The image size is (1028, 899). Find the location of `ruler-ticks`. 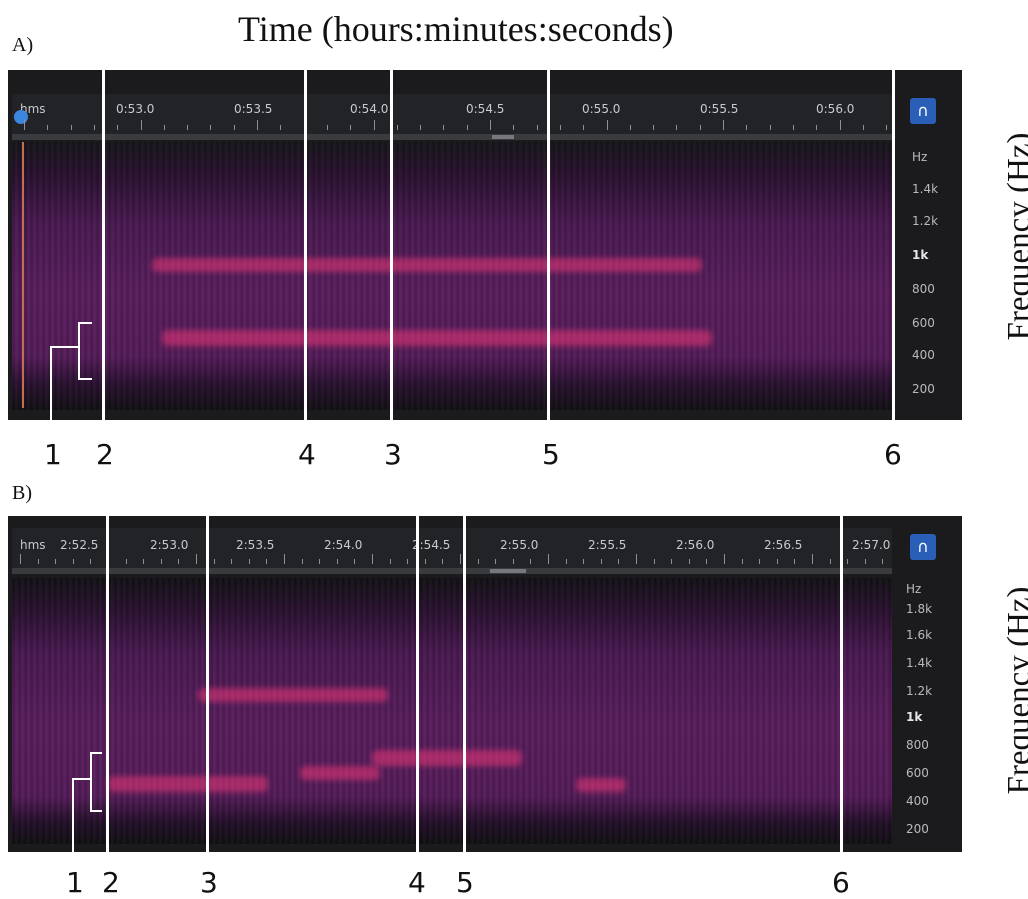

ruler-ticks is located at coordinates (452, 126).